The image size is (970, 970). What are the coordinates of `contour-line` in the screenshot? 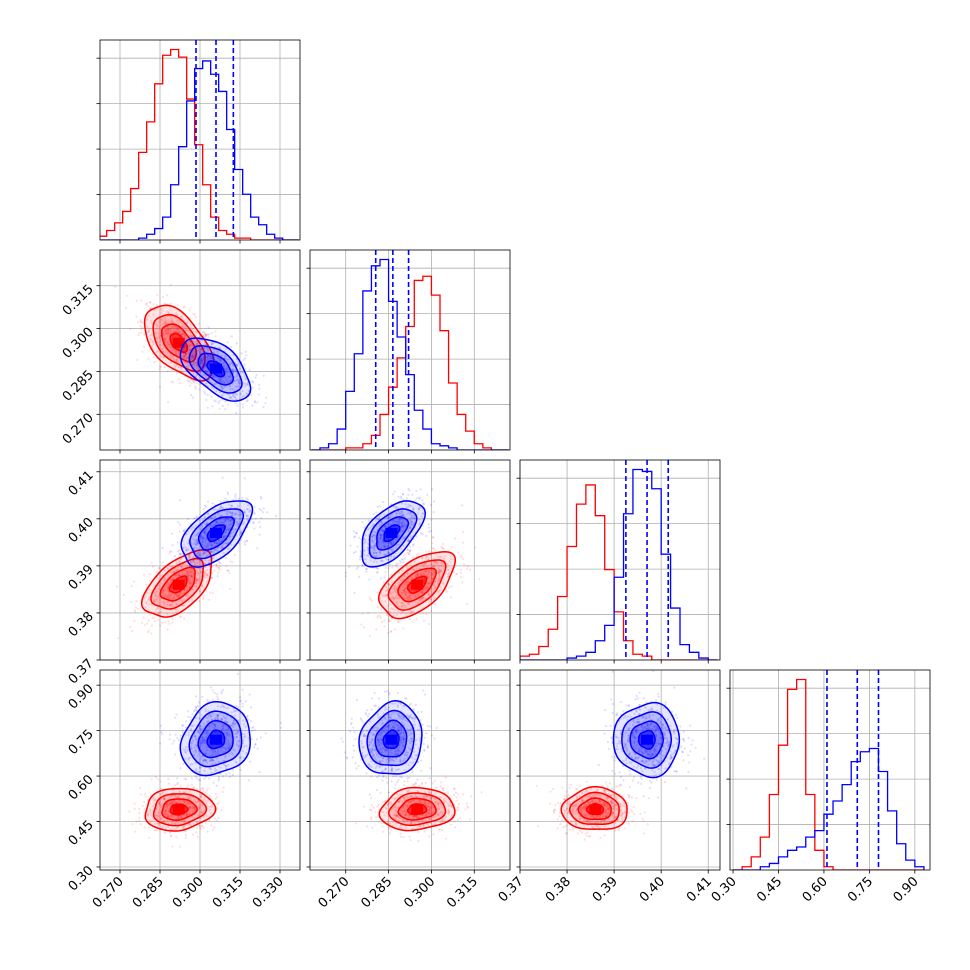 It's located at (392, 533).